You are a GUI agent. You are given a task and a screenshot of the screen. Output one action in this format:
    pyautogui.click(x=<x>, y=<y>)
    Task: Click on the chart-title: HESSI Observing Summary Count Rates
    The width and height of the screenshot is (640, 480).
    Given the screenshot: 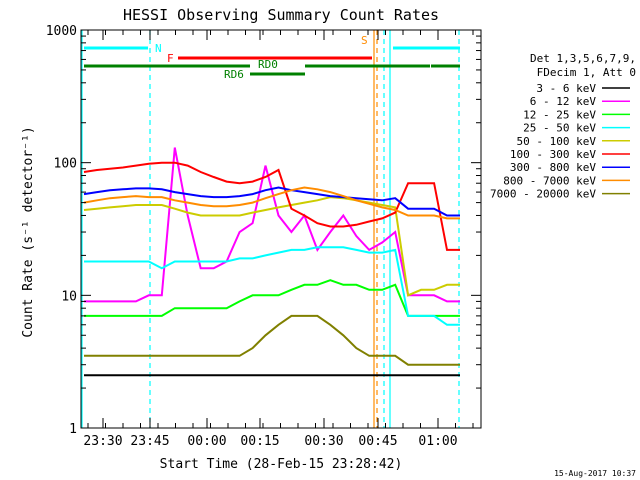 What is the action you would take?
    pyautogui.click(x=281, y=15)
    